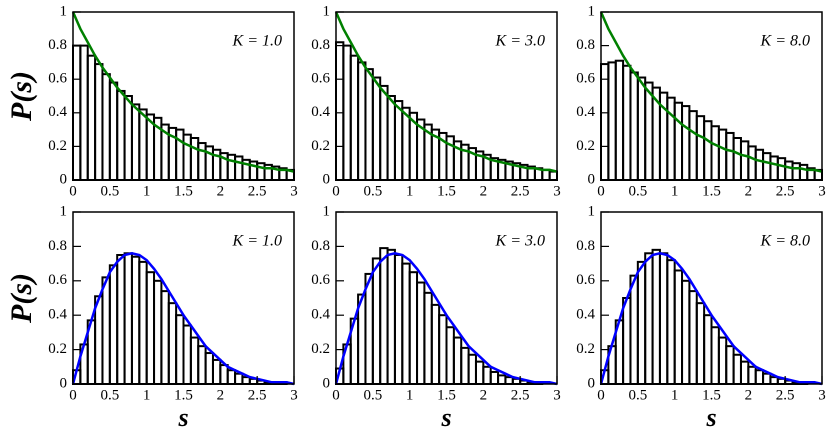 The height and width of the screenshot is (435, 830). I want to click on annotation: K = 3.0, so click(520, 41).